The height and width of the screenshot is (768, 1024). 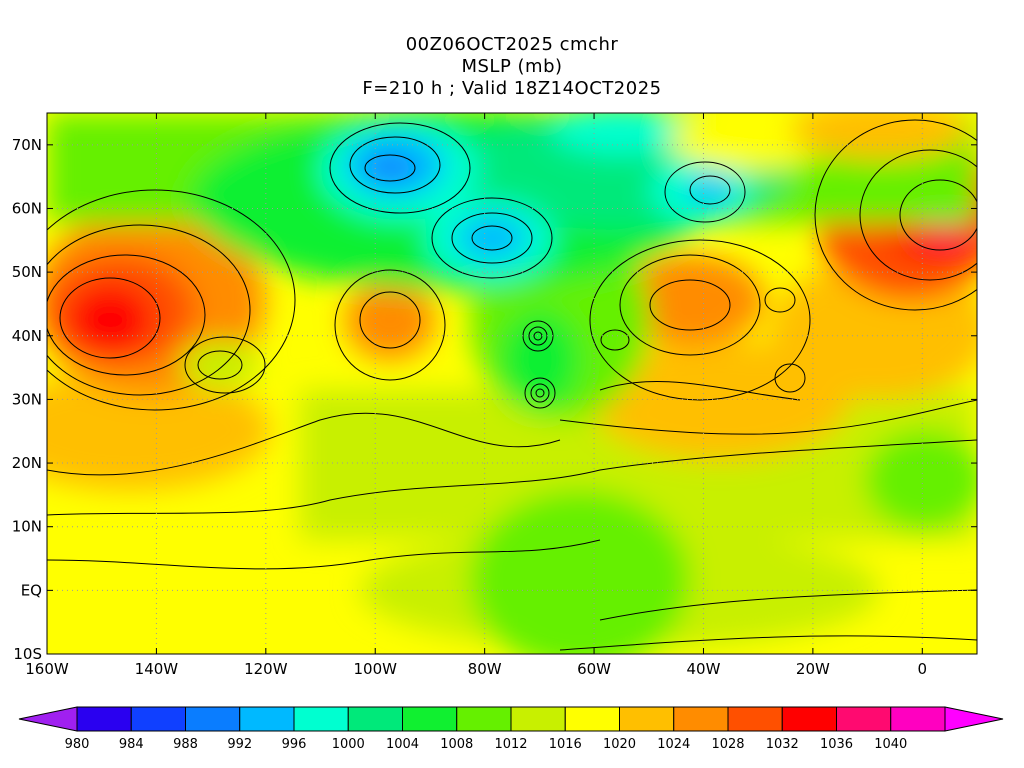 What do you see at coordinates (512, 88) in the screenshot?
I see `title-valid-time: F=210 h ; Valid 18Z14OCT2025` at bounding box center [512, 88].